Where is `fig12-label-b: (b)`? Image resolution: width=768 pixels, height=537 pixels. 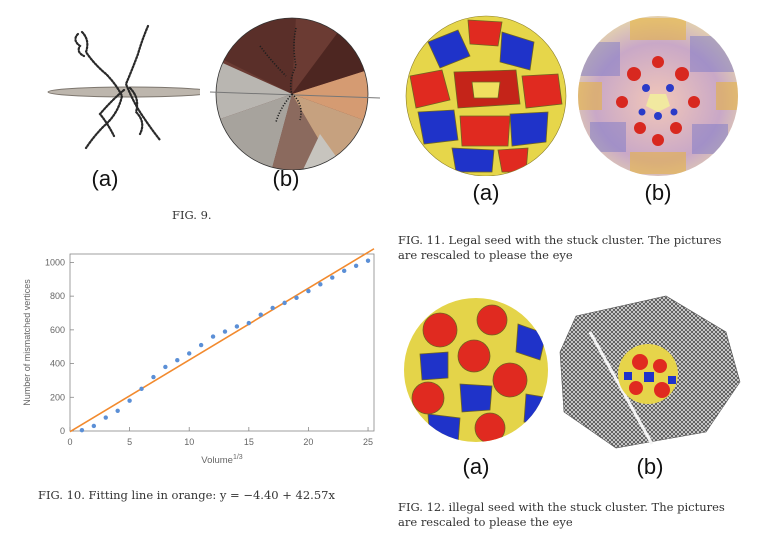 fig12-label-b: (b) is located at coordinates (650, 466).